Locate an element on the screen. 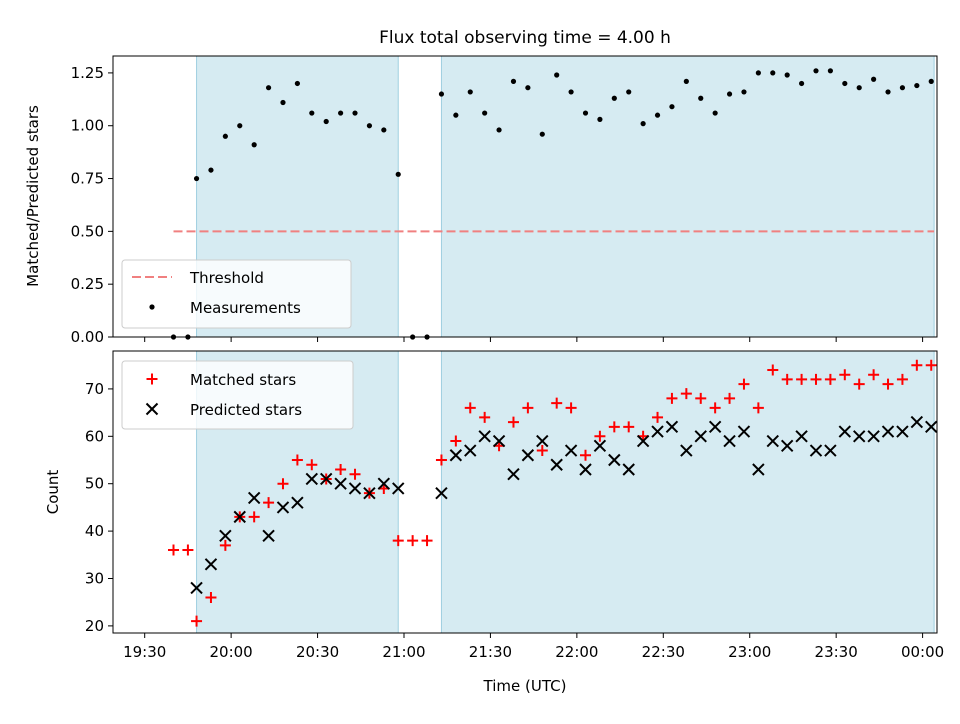  y-tick-label: 0.00 is located at coordinates (87, 337).